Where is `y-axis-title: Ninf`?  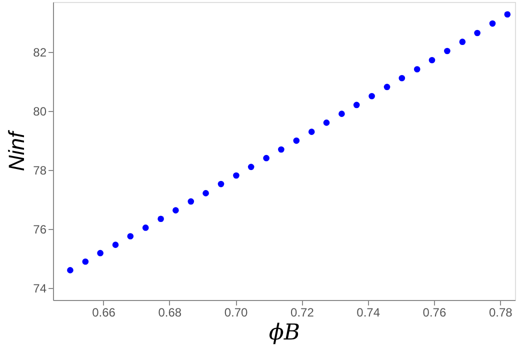 y-axis-title: Ninf is located at coordinates (17, 150).